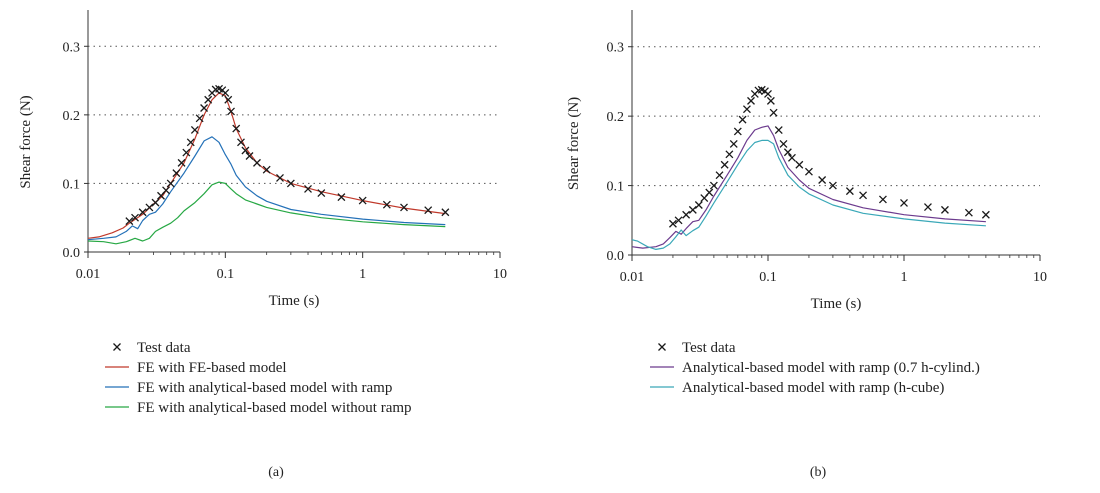  What do you see at coordinates (264, 388) in the screenshot?
I see `legend-label: FE with analytical-based model with ramp` at bounding box center [264, 388].